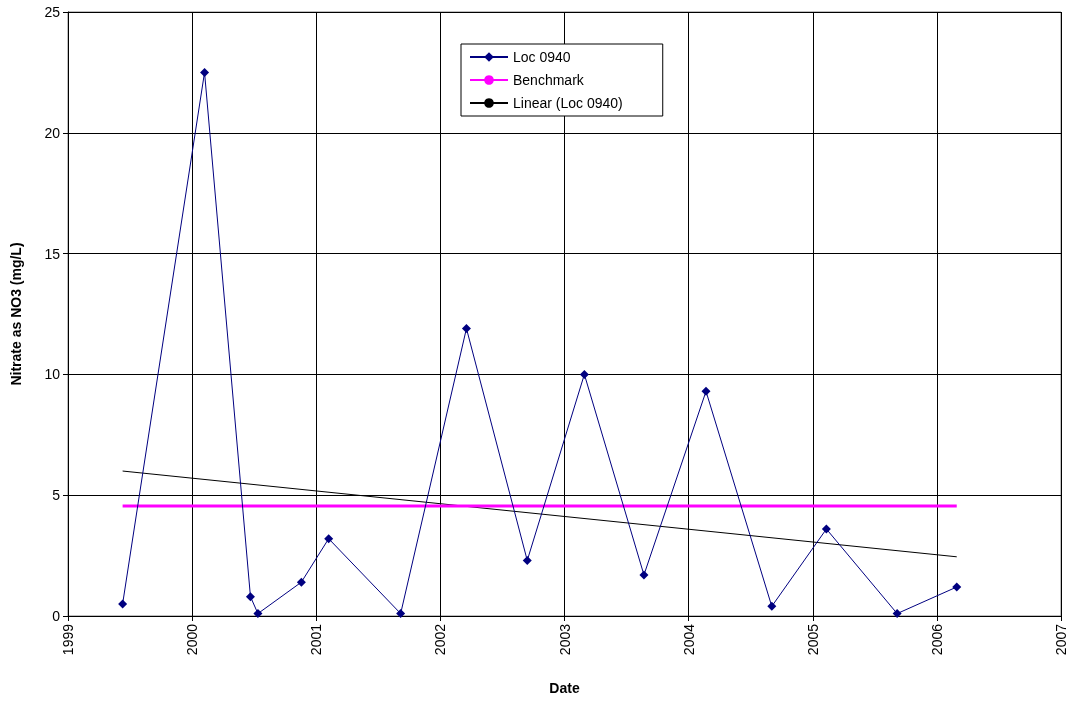 The width and height of the screenshot is (1068, 702). What do you see at coordinates (192, 639) in the screenshot?
I see `x-tick-label: 2000` at bounding box center [192, 639].